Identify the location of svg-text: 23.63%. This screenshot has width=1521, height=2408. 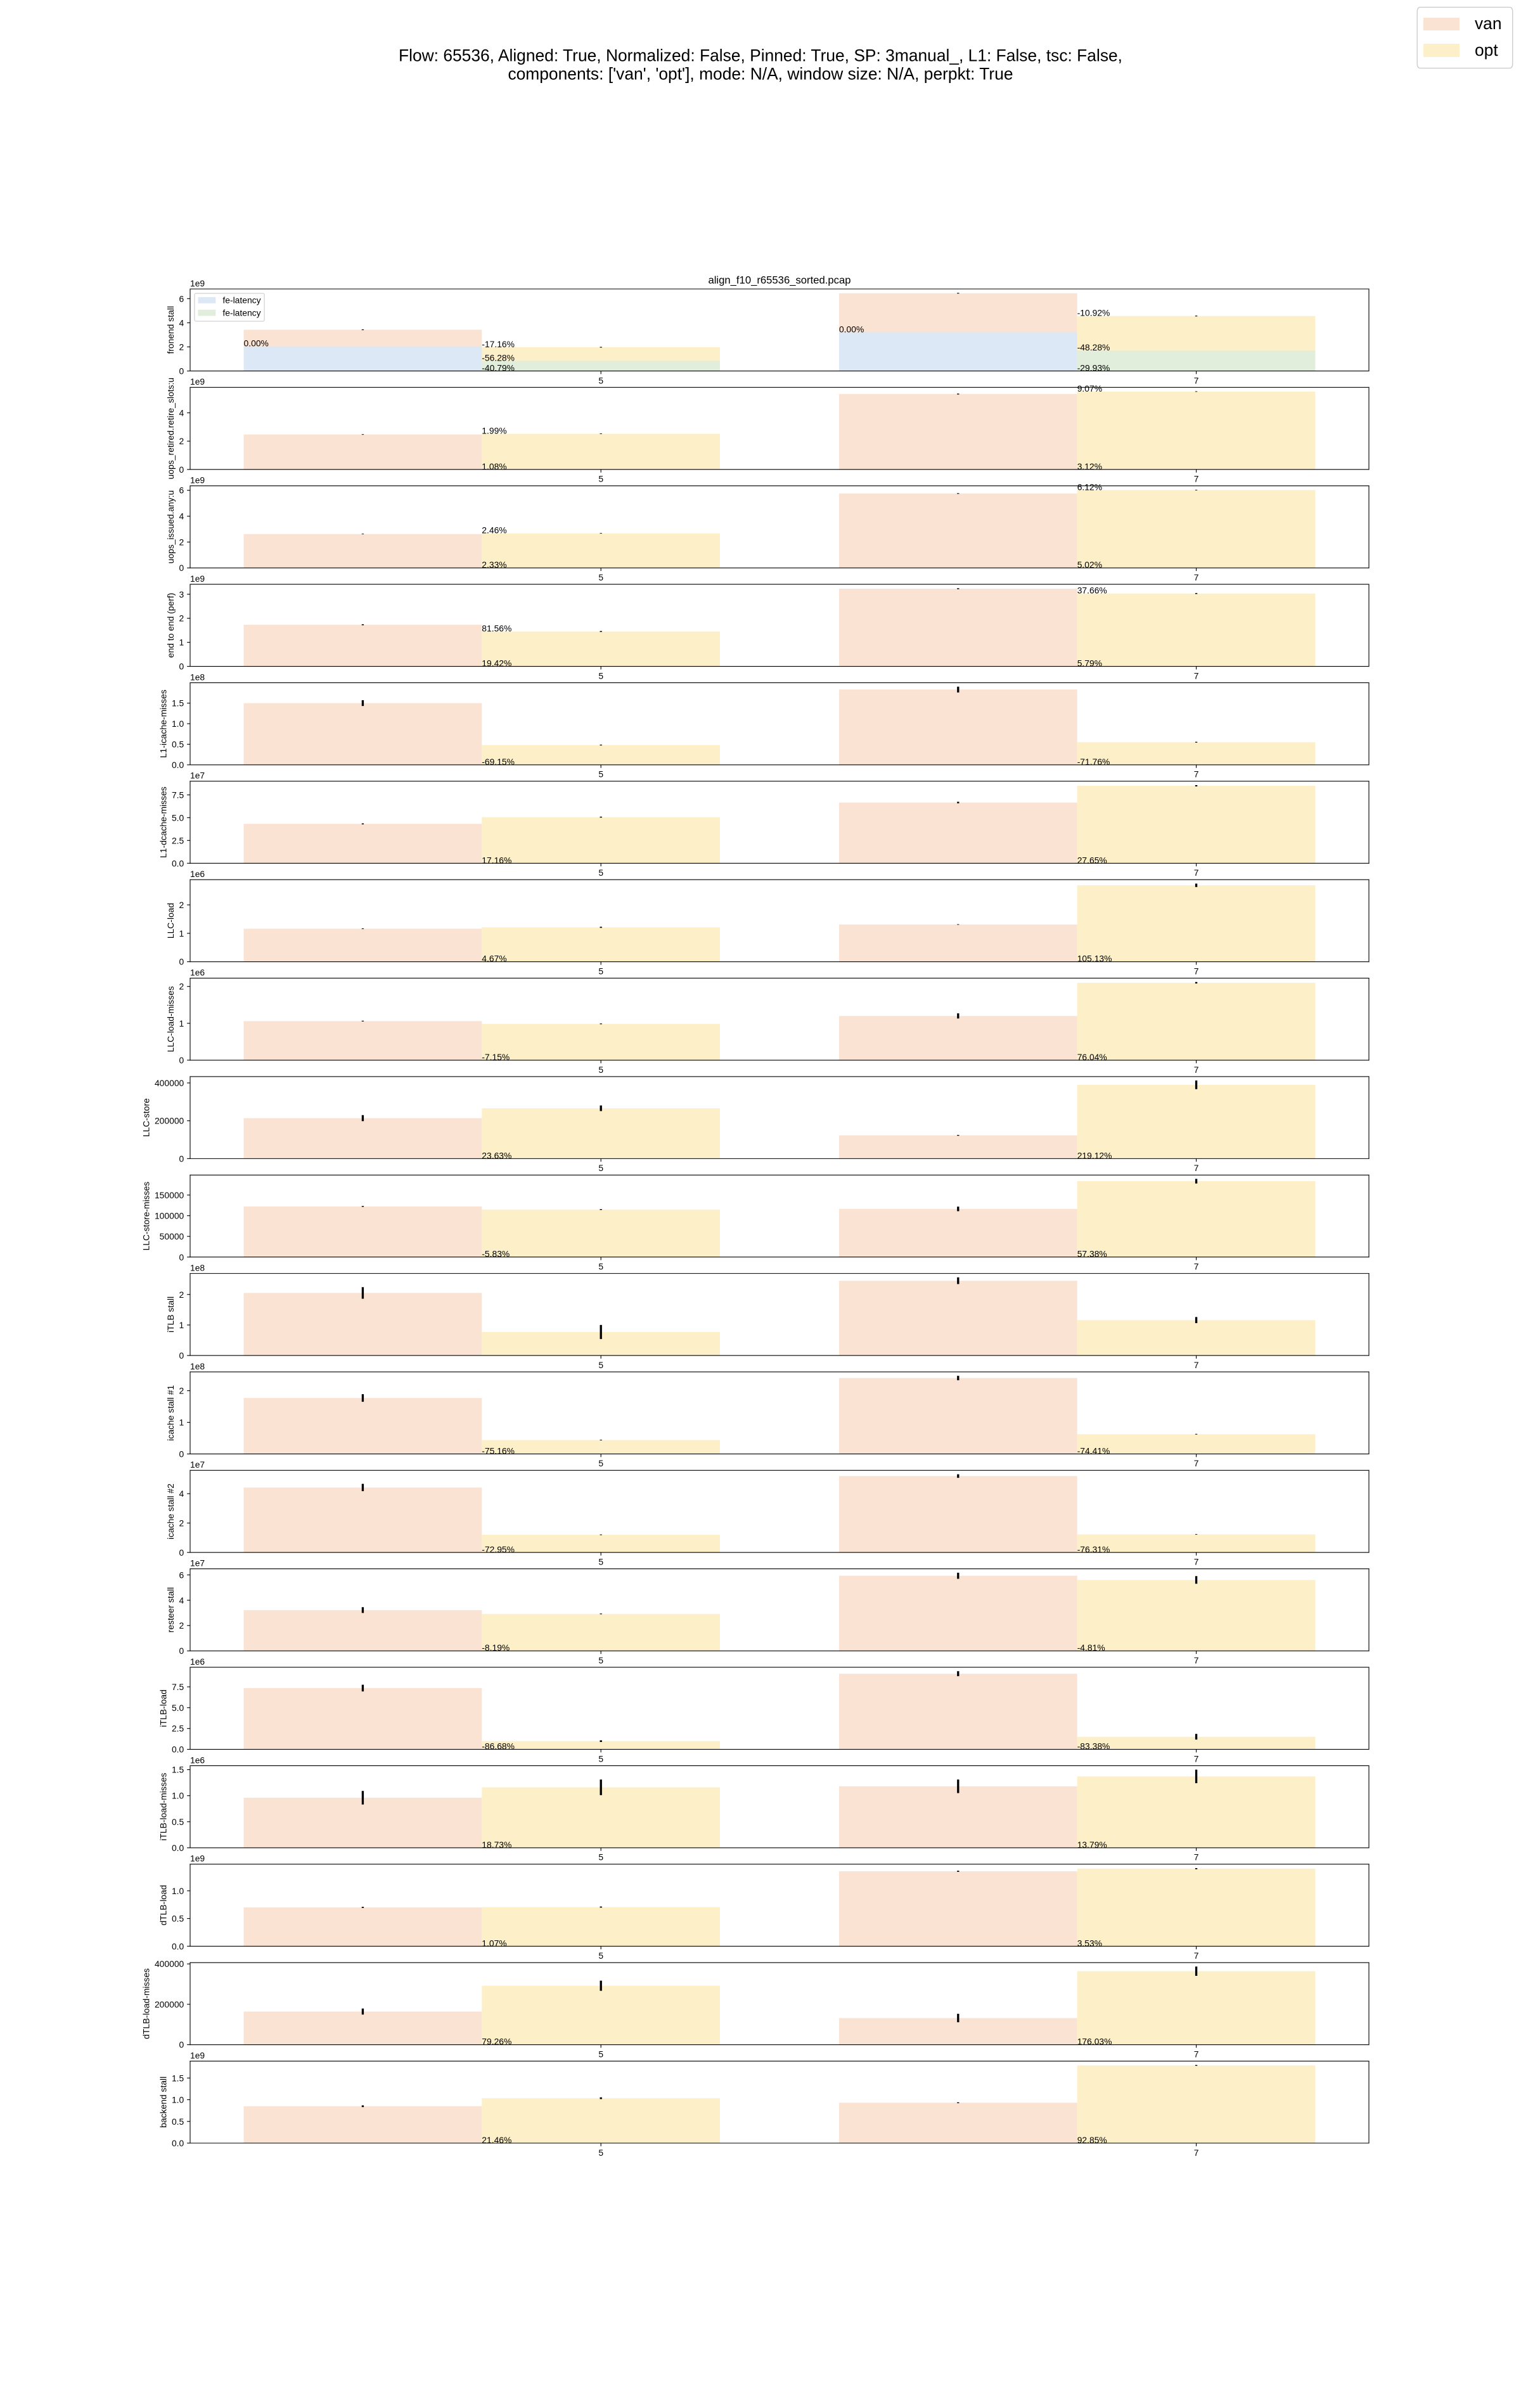
(496, 1155).